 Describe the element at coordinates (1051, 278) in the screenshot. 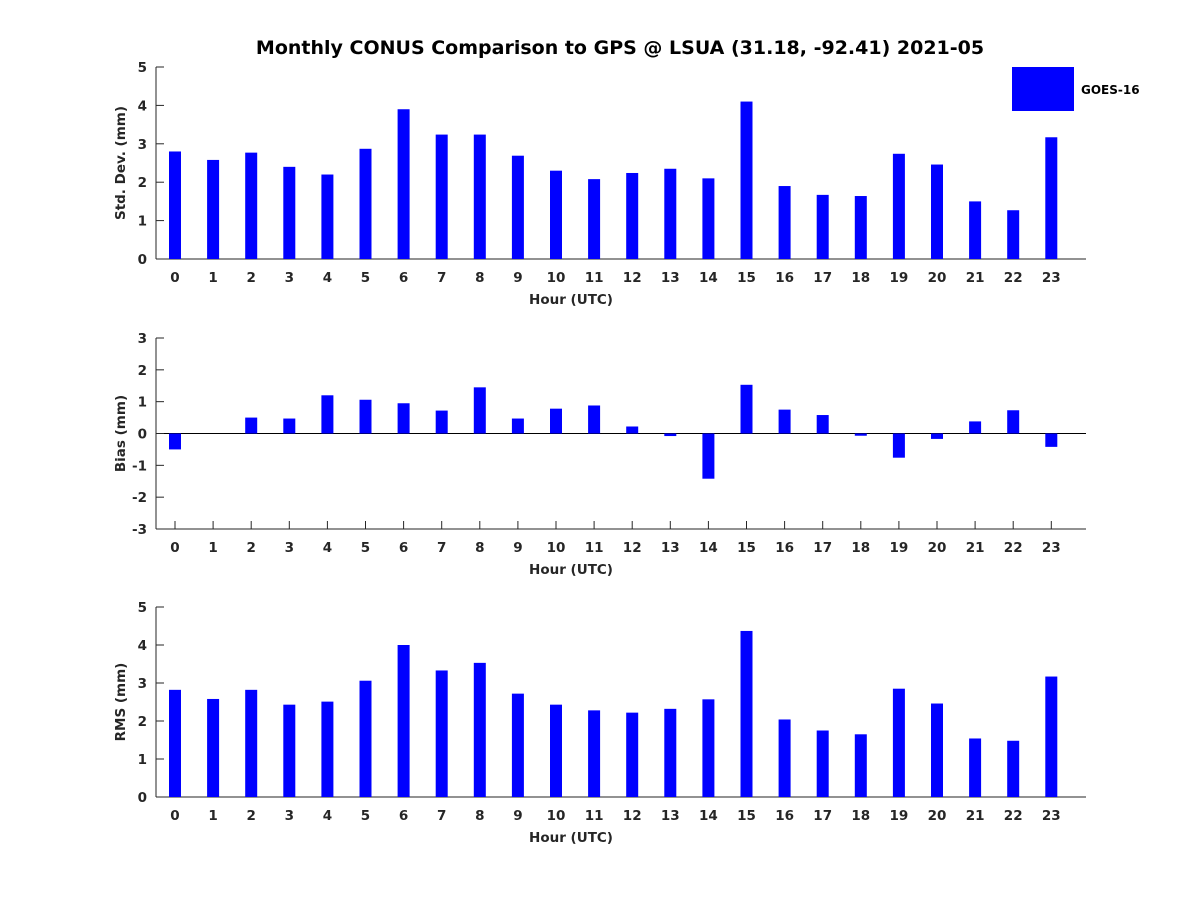

I see `x-tick-label: 23` at that location.